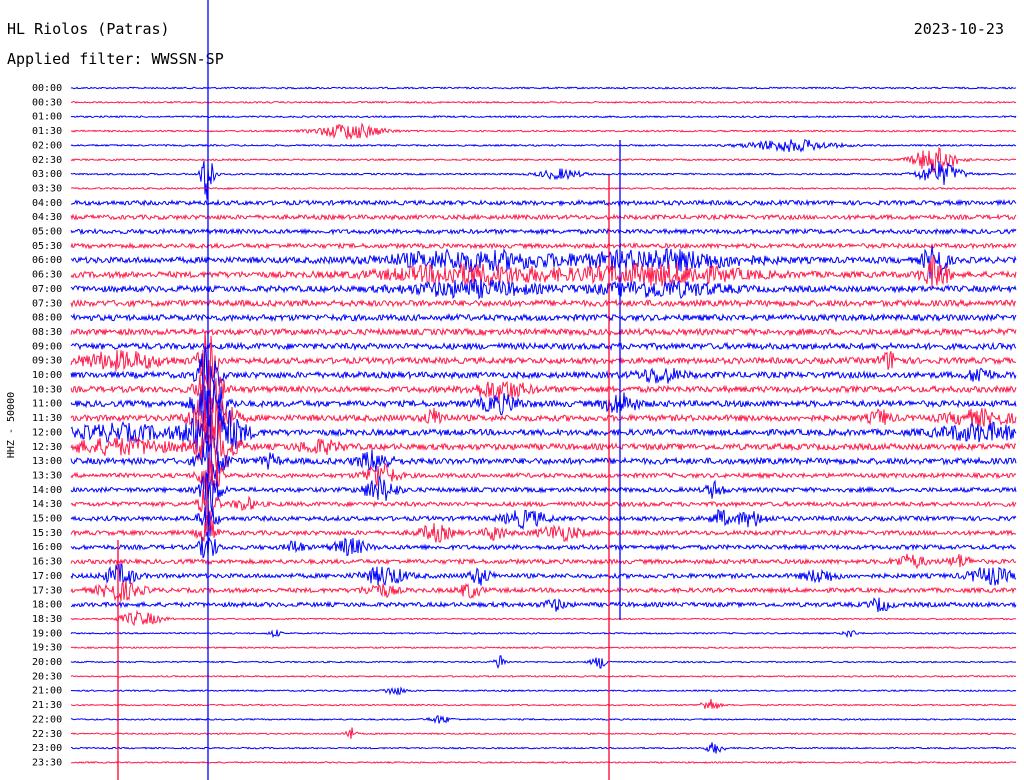  I want to click on time-label: 22:00, so click(47, 719).